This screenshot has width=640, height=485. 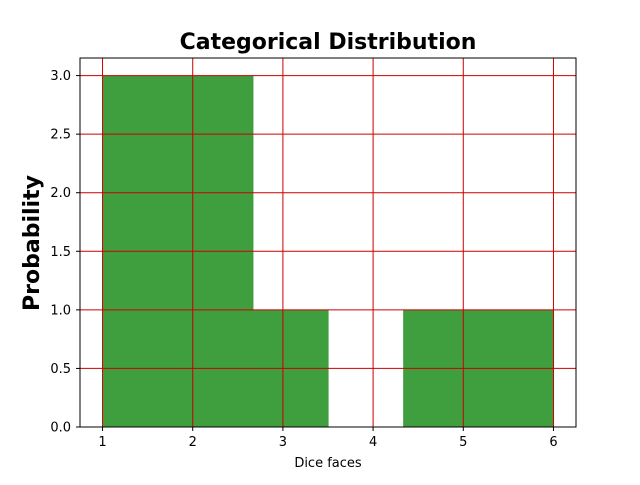 What do you see at coordinates (32, 243) in the screenshot?
I see `y-axis-label: Probability` at bounding box center [32, 243].